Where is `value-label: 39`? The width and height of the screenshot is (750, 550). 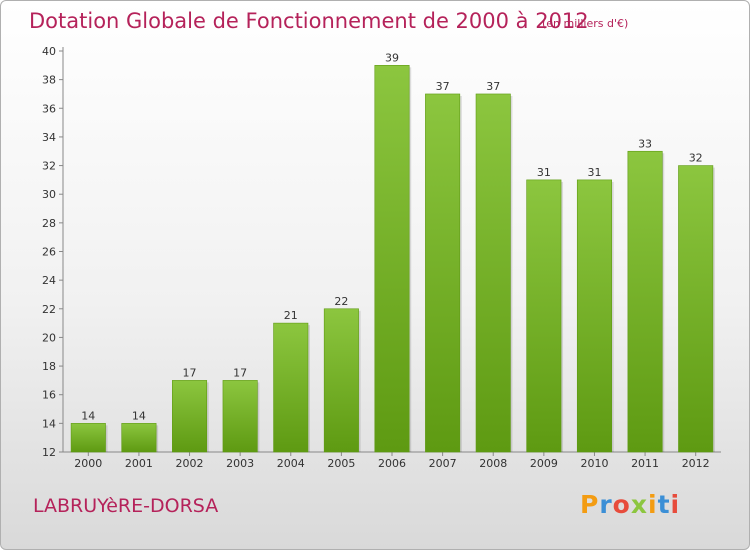
value-label: 39 is located at coordinates (392, 57).